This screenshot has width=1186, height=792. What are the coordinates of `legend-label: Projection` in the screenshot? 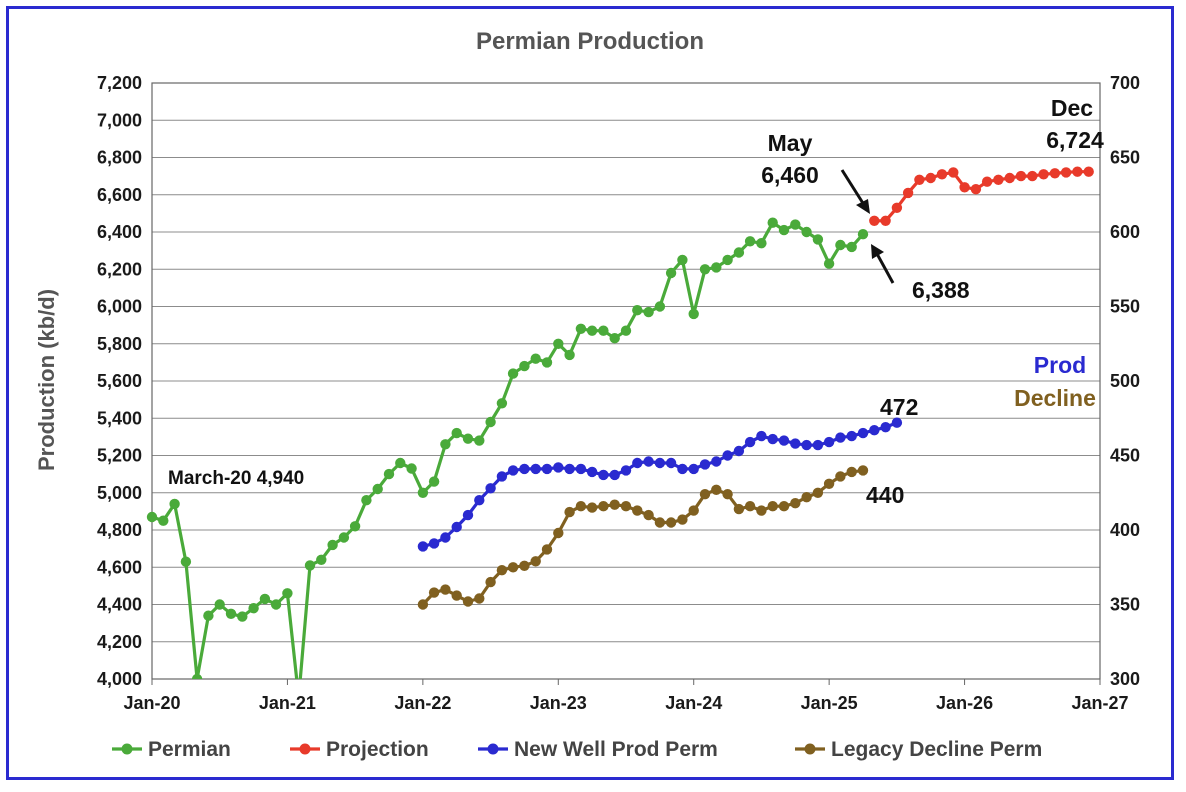 It's located at (377, 749).